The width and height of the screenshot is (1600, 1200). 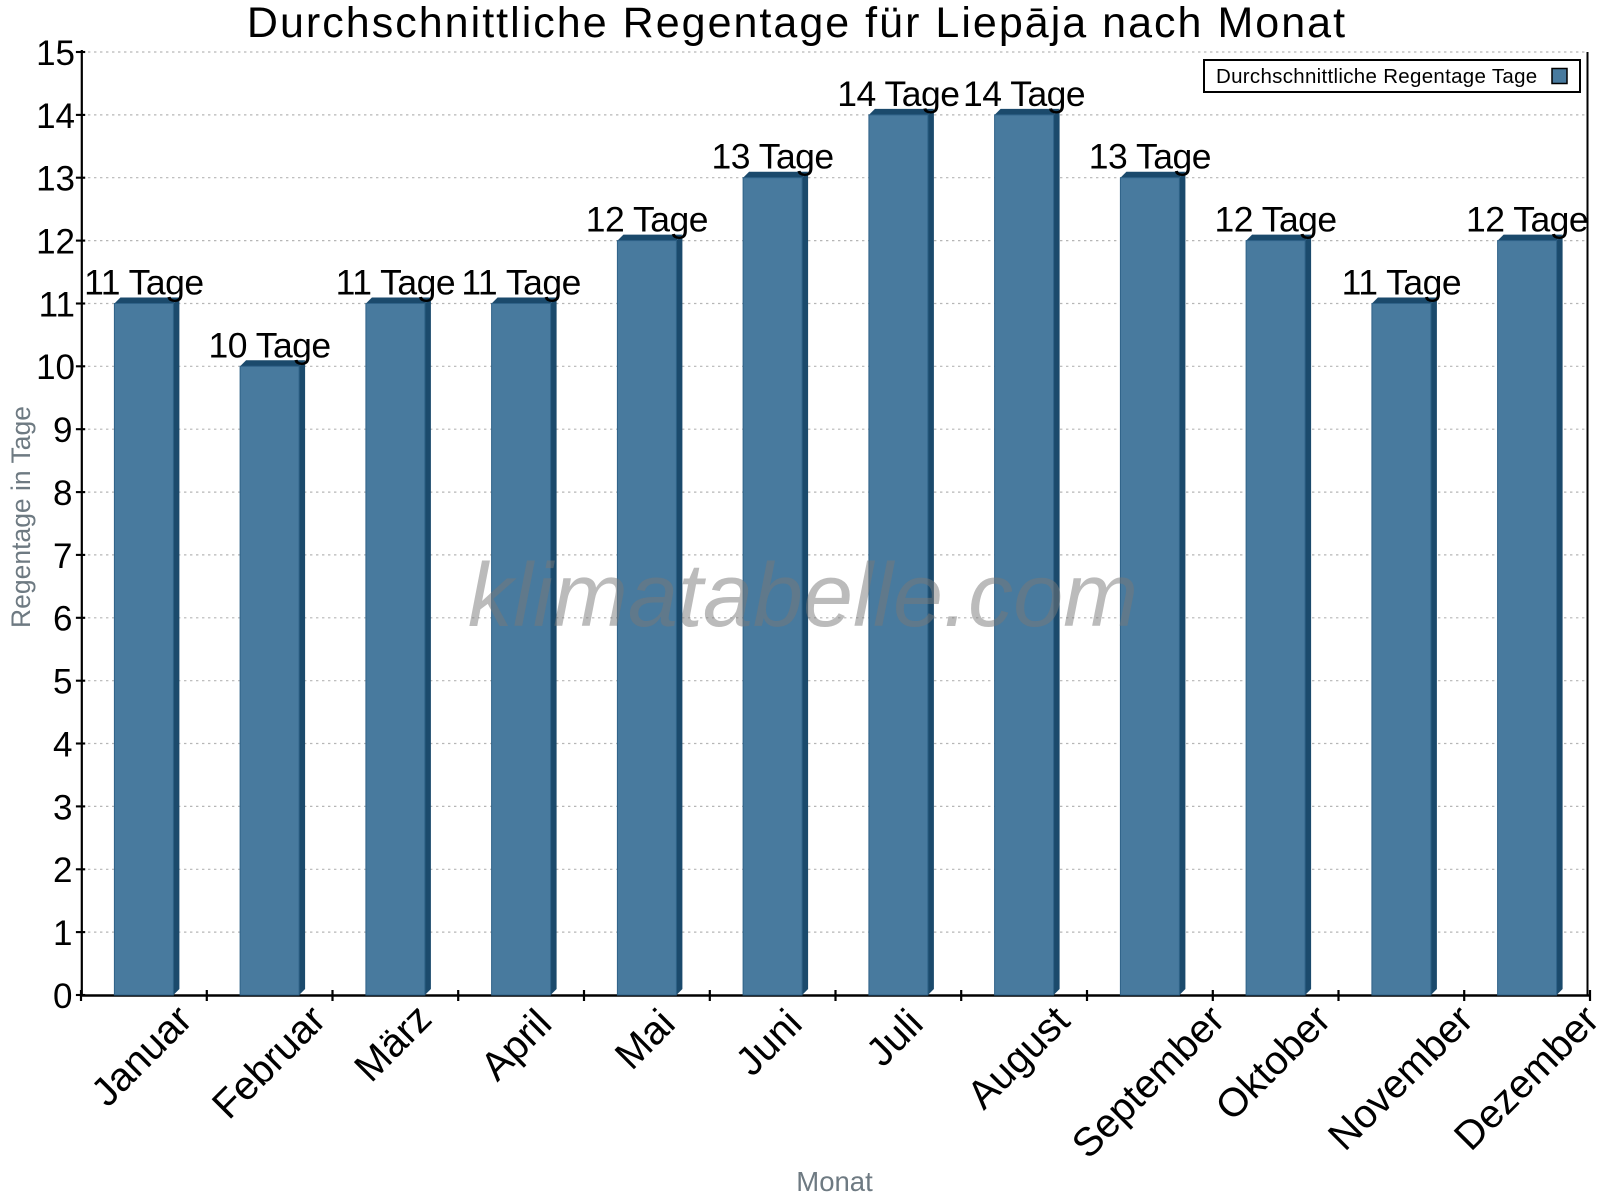 I want to click on svg-text: Juni, so click(x=769, y=1042).